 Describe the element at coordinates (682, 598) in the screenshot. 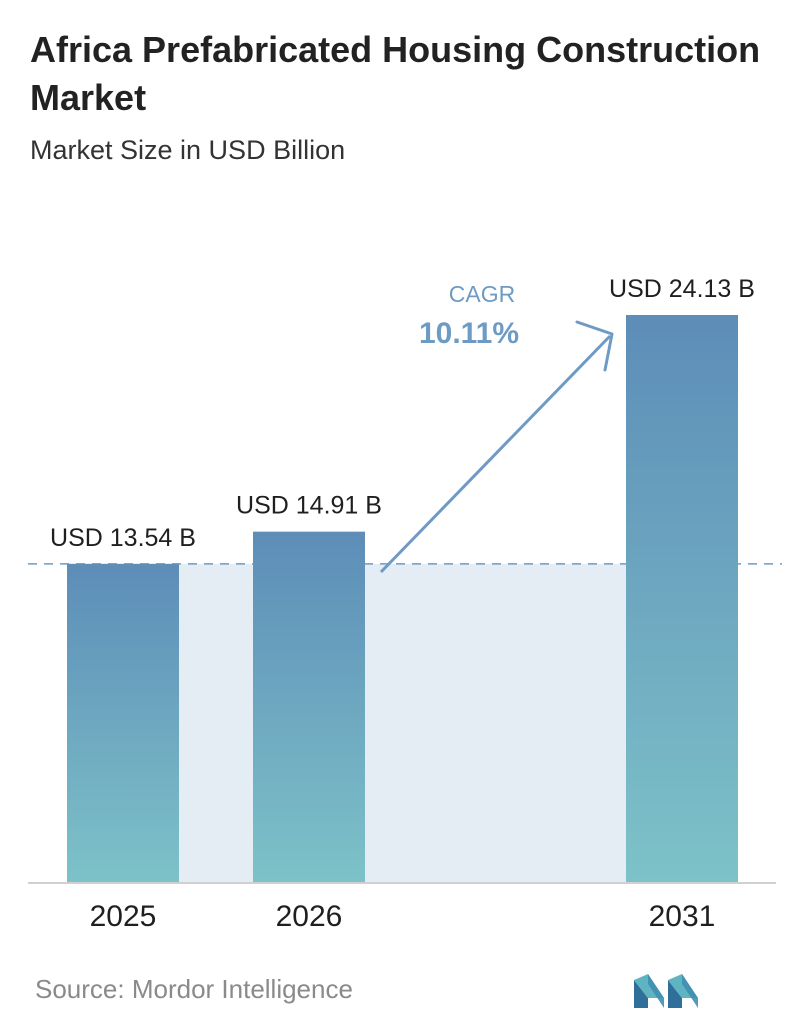

I see `bar-2031` at that location.